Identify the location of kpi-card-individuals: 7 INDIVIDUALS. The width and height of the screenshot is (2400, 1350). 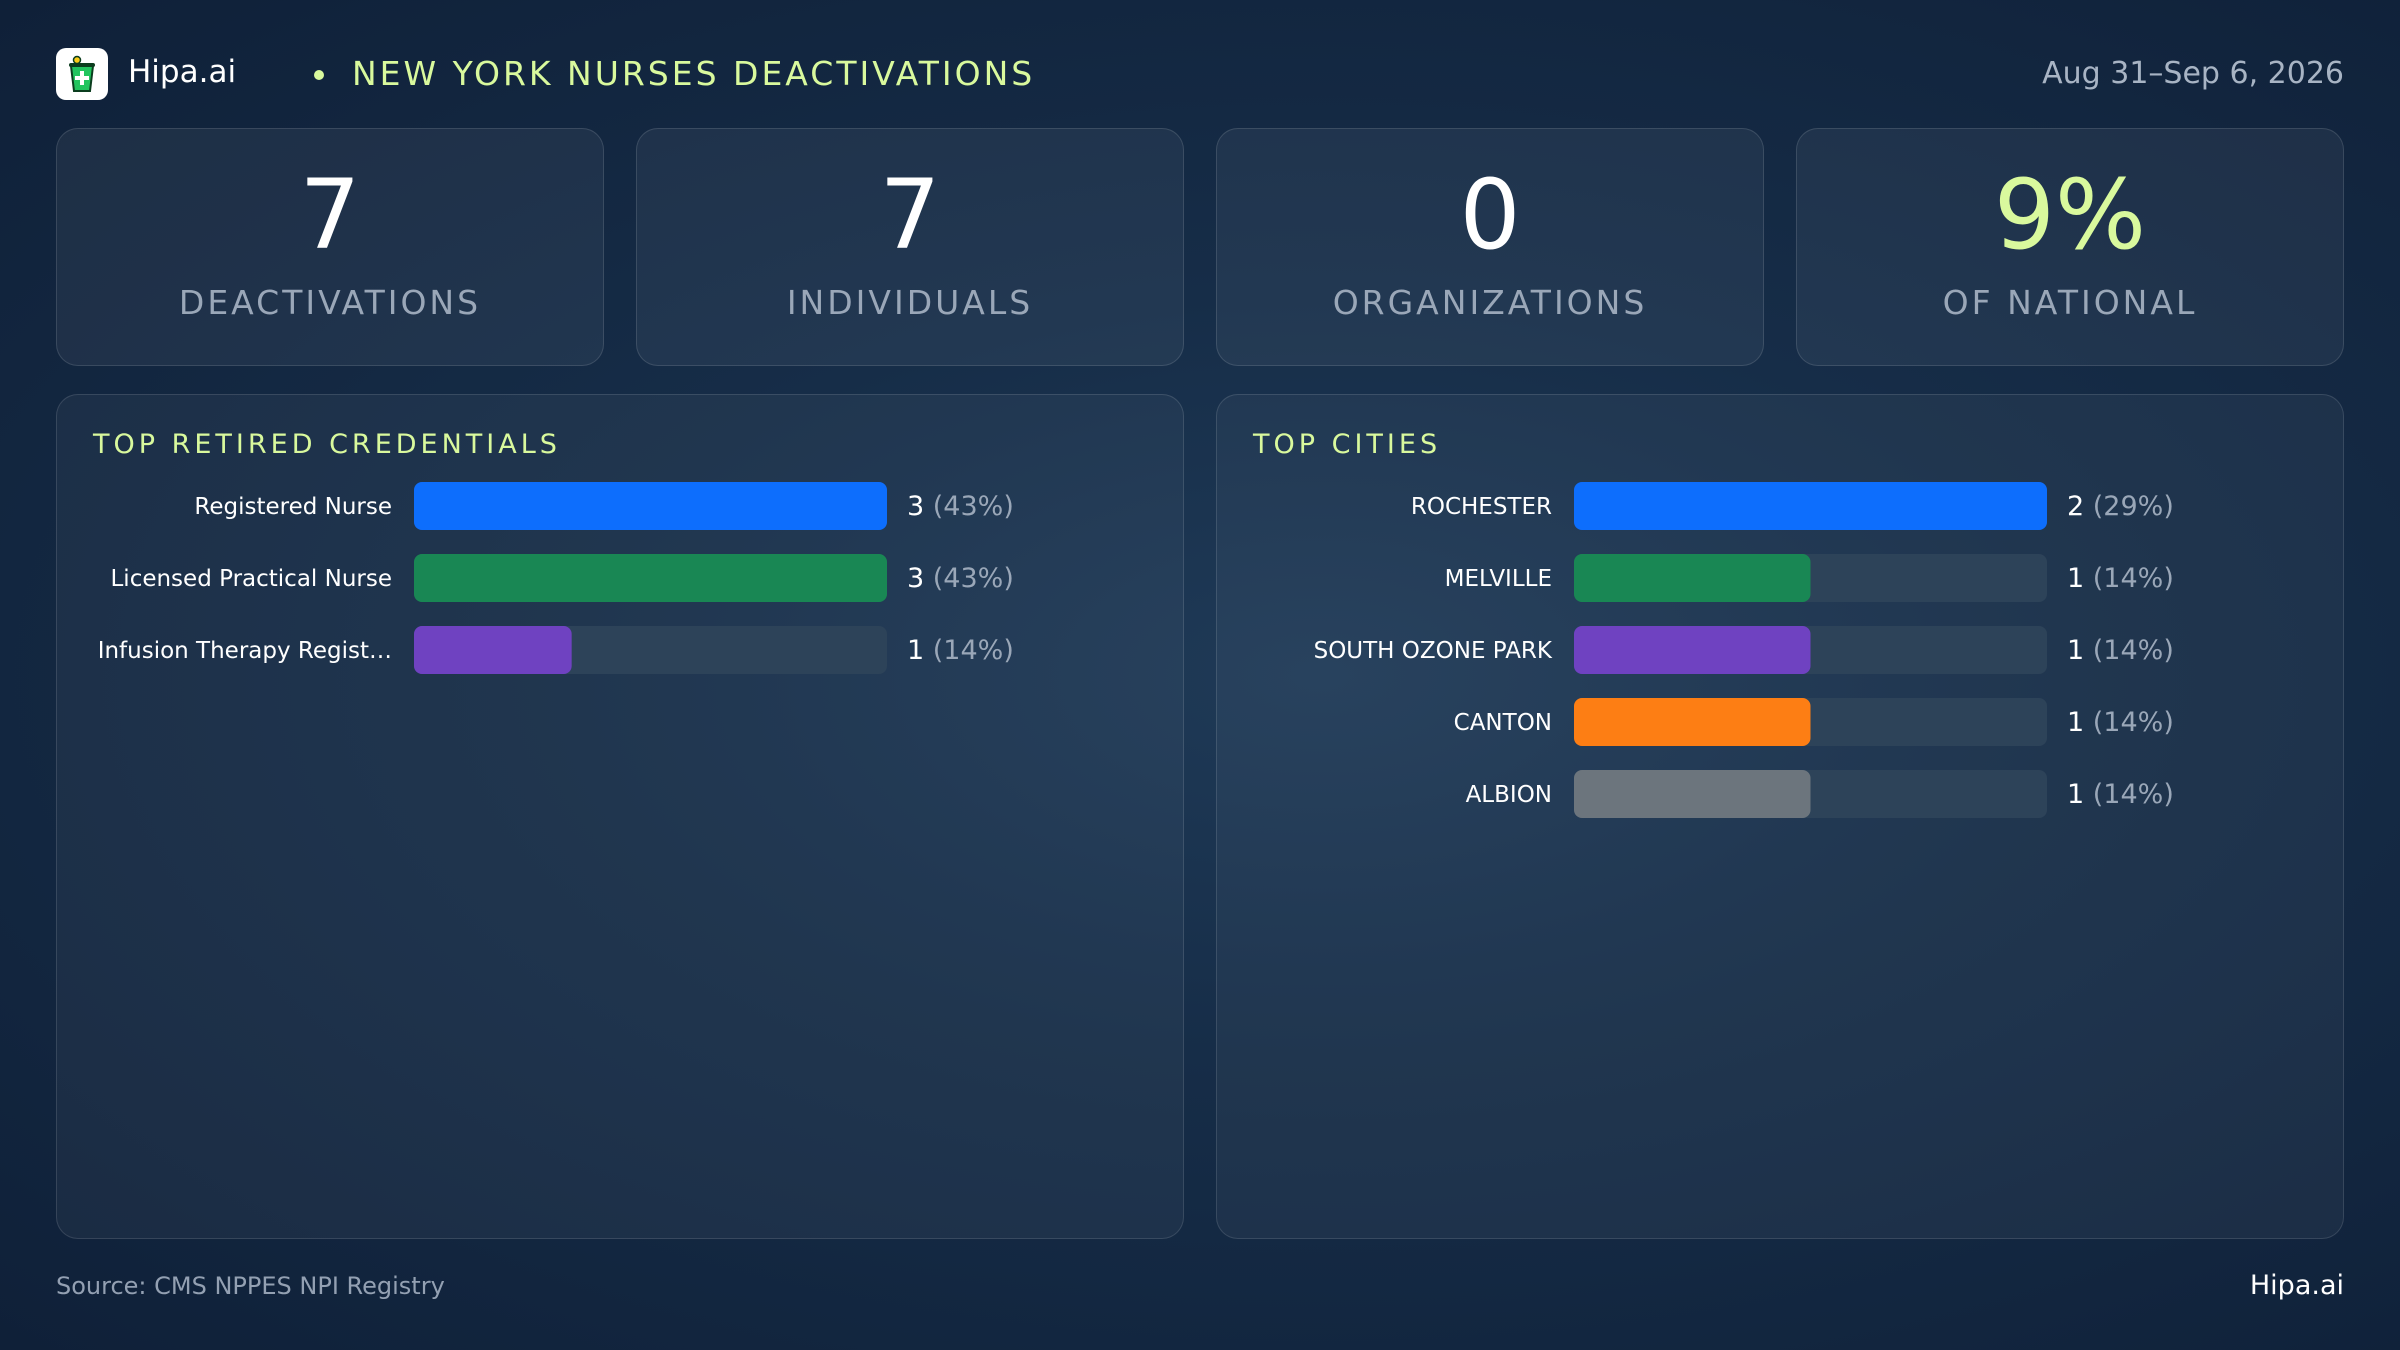
(910, 247).